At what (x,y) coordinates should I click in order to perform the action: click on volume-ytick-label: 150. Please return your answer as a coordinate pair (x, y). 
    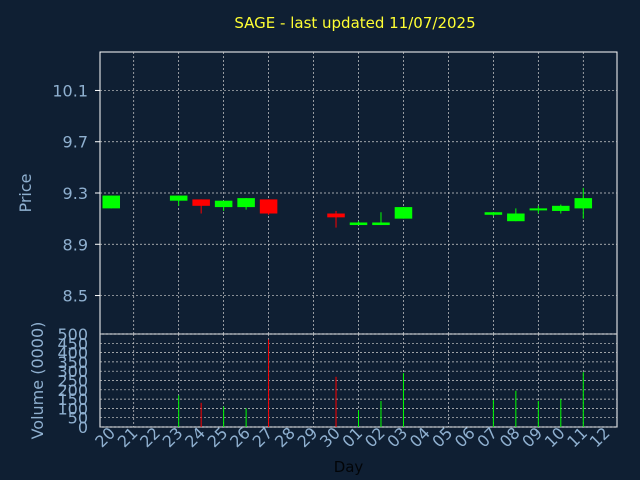
    Looking at the image, I should click on (72, 399).